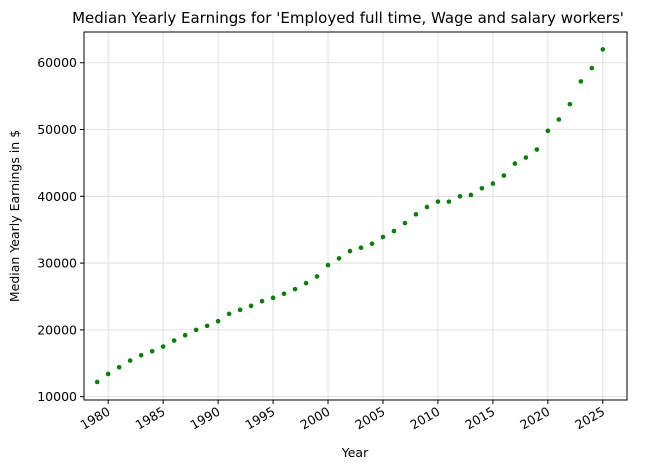 This screenshot has height=470, width=667. I want to click on x-tick-label: 2020, so click(534, 418).